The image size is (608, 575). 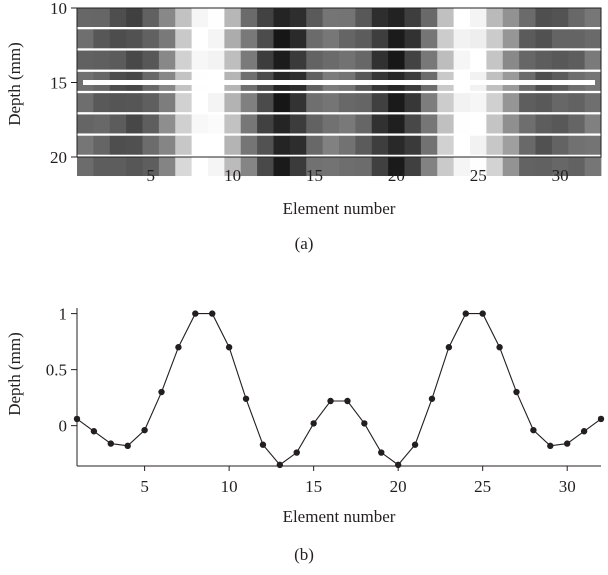 I want to click on panel-label-b: (b), so click(x=304, y=554).